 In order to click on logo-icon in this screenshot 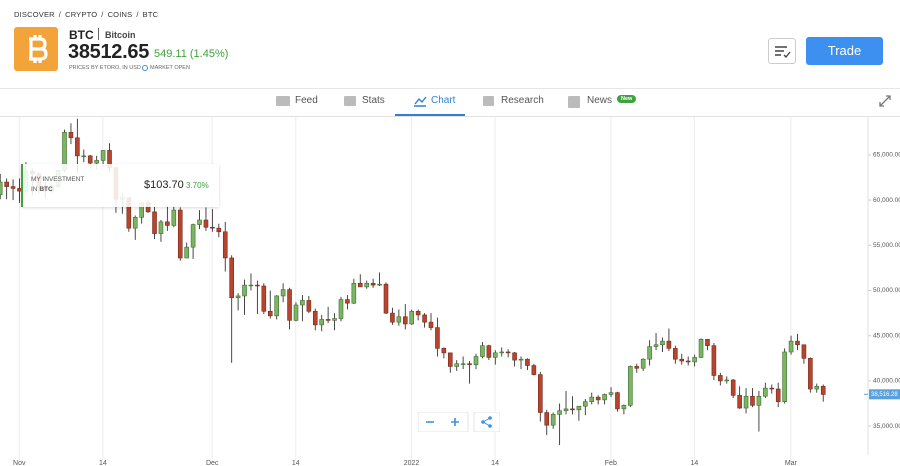, I will do `click(38, 49)`.